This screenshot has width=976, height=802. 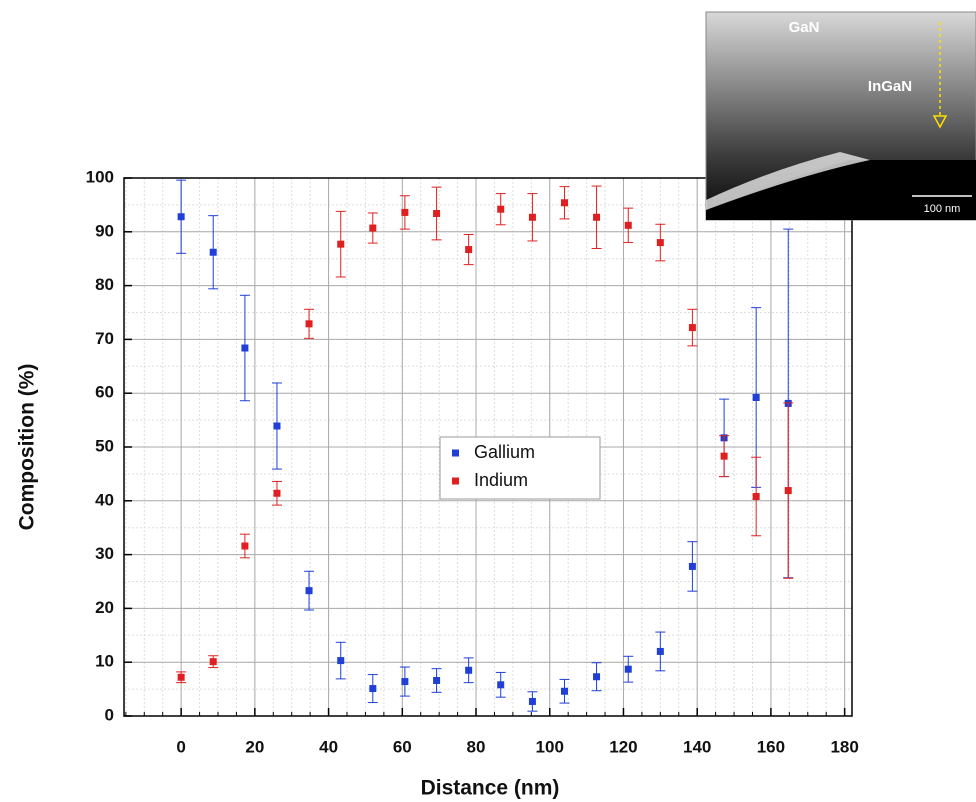 I want to click on x-tick-label: 140, so click(x=697, y=746).